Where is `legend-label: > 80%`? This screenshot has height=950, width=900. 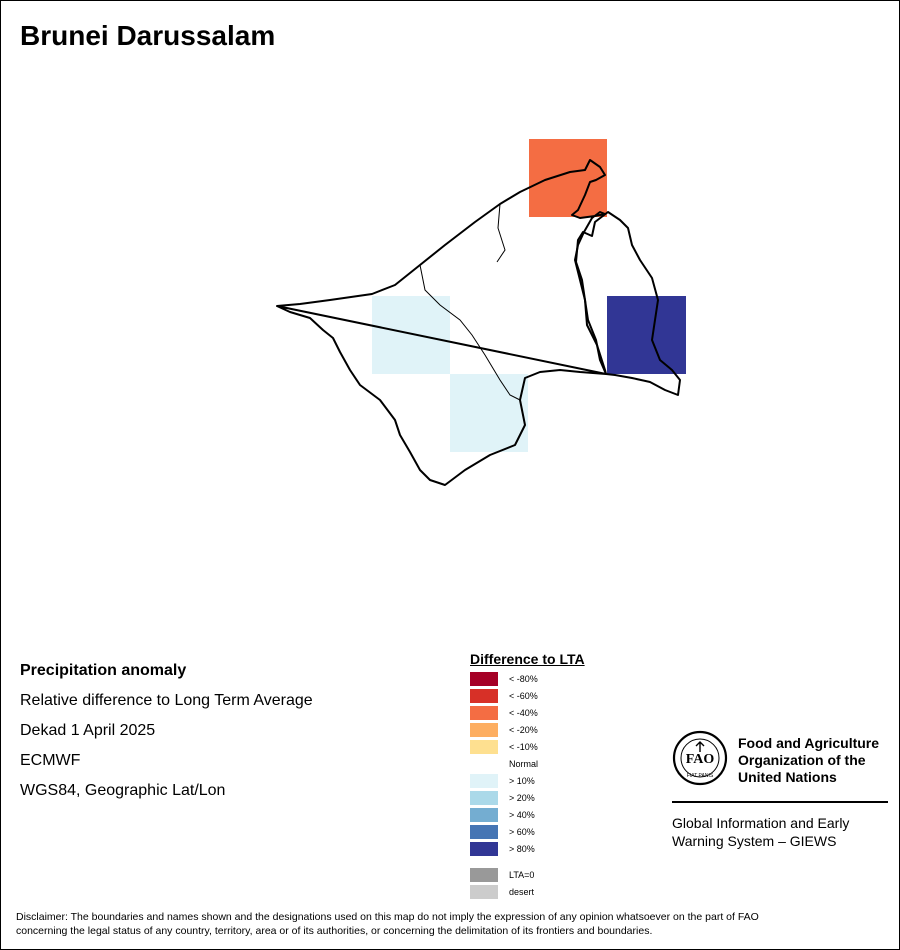 legend-label: > 80% is located at coordinates (522, 849).